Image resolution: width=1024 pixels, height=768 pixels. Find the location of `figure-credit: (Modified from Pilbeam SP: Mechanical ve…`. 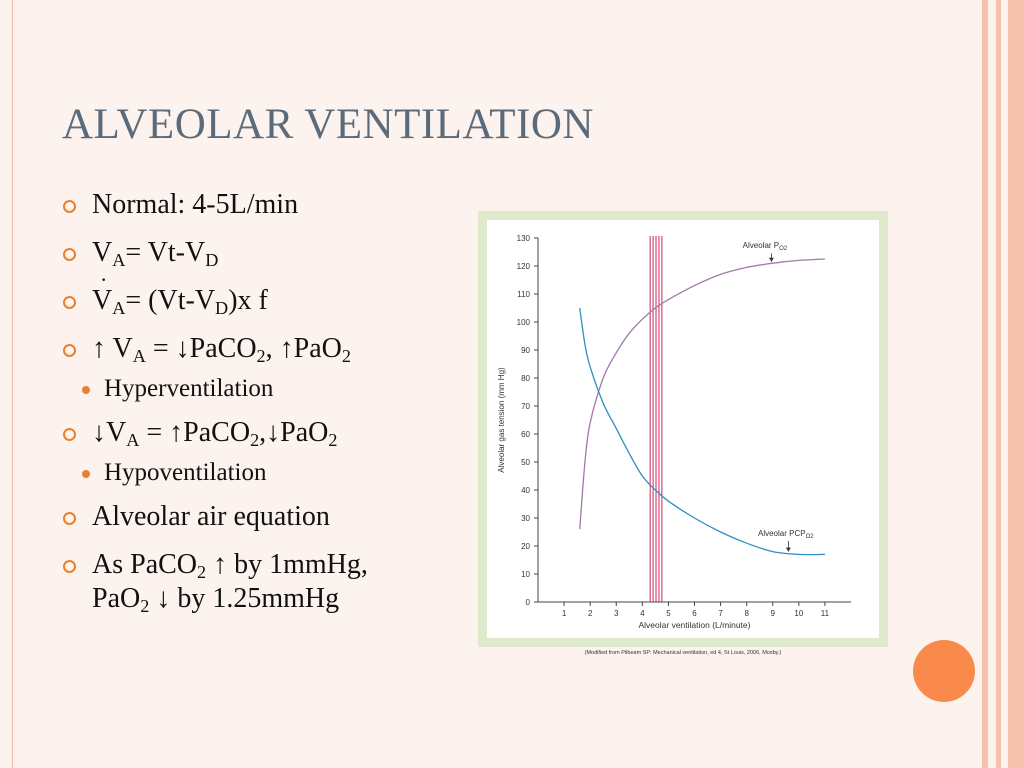

figure-credit: (Modified from Pilbeam SP: Mechanical ve… is located at coordinates (683, 653).